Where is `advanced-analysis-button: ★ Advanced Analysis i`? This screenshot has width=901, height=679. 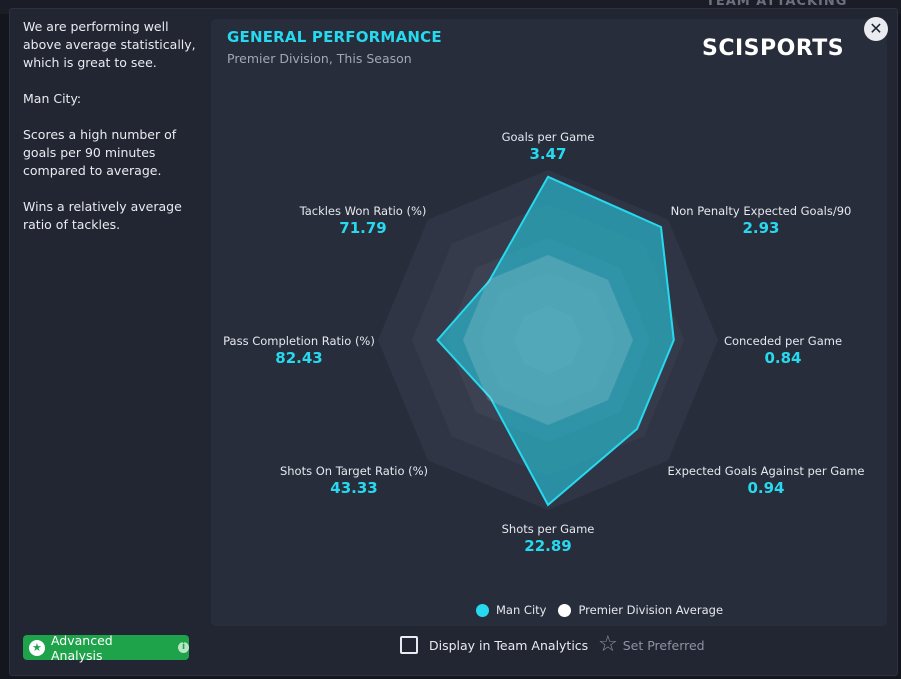
advanced-analysis-button: ★ Advanced Analysis i is located at coordinates (106, 647).